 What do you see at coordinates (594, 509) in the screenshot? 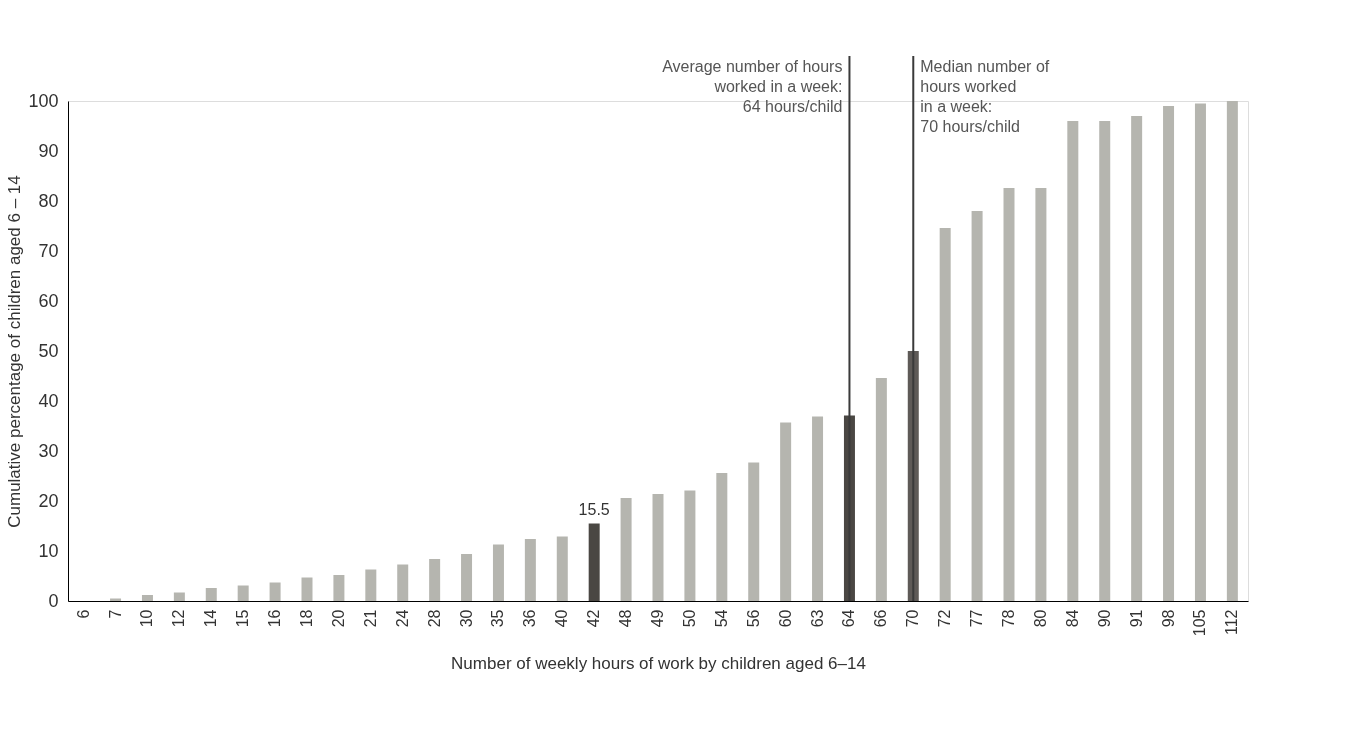
I see `data-label: 15.5` at bounding box center [594, 509].